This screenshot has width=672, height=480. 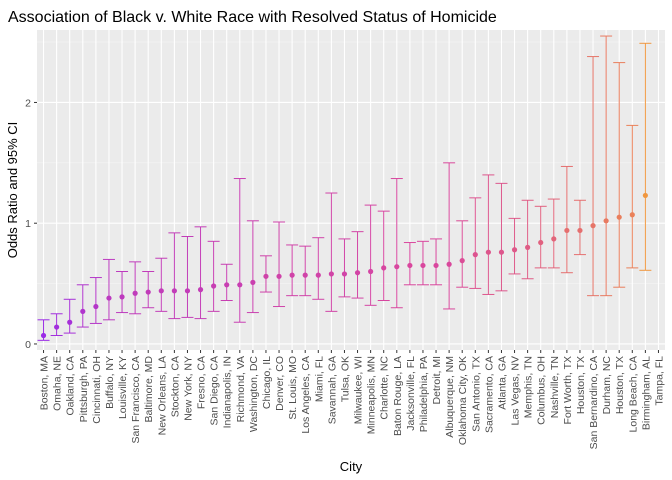 What do you see at coordinates (646, 393) in the screenshot?
I see `x-tick-label: Birmingham, AL` at bounding box center [646, 393].